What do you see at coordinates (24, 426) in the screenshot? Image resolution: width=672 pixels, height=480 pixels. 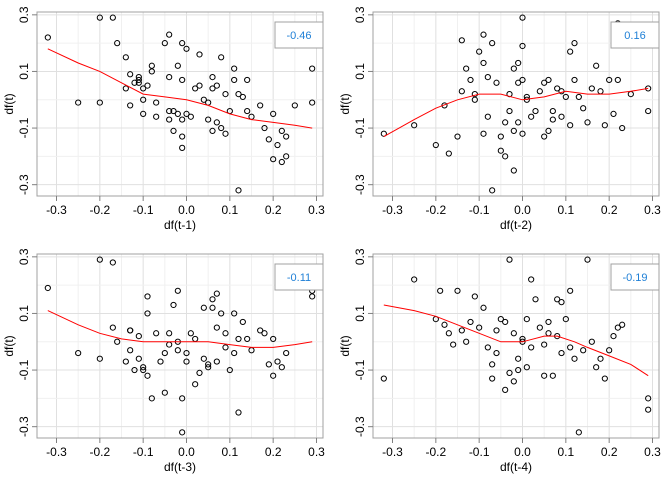 I see `y-tick-label: -0.3` at bounding box center [24, 426].